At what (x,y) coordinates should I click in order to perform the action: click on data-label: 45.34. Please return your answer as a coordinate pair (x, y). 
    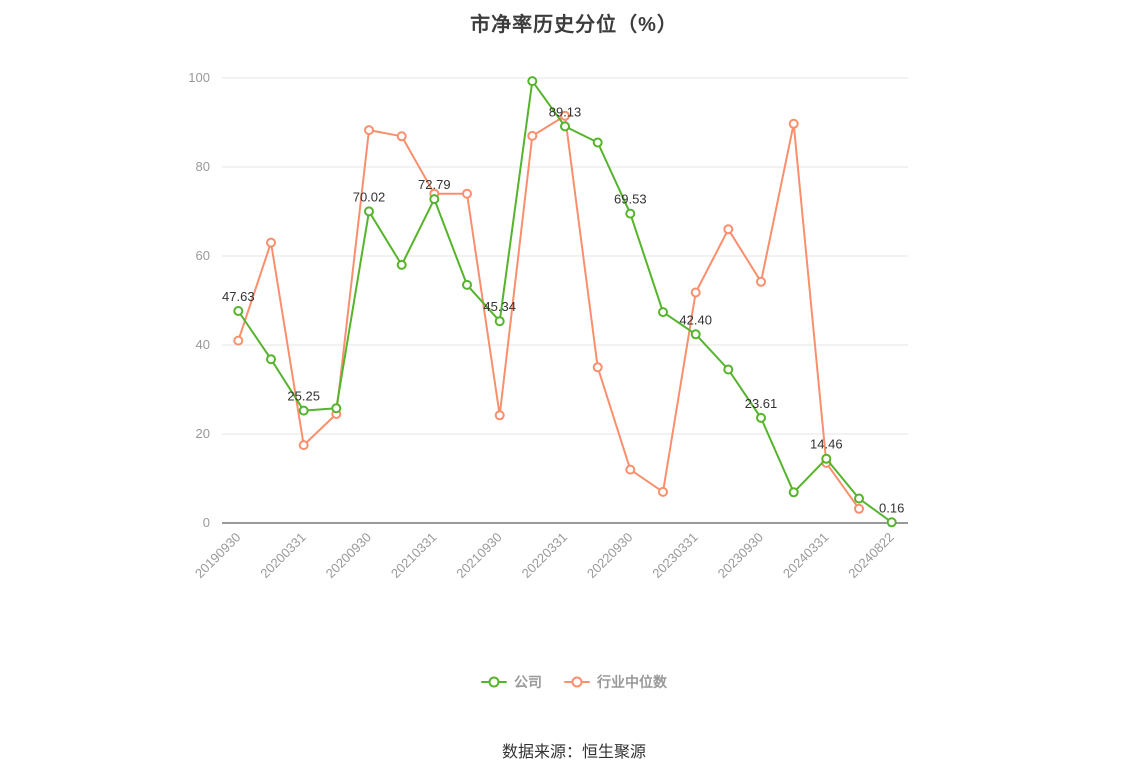
    Looking at the image, I should click on (499, 306).